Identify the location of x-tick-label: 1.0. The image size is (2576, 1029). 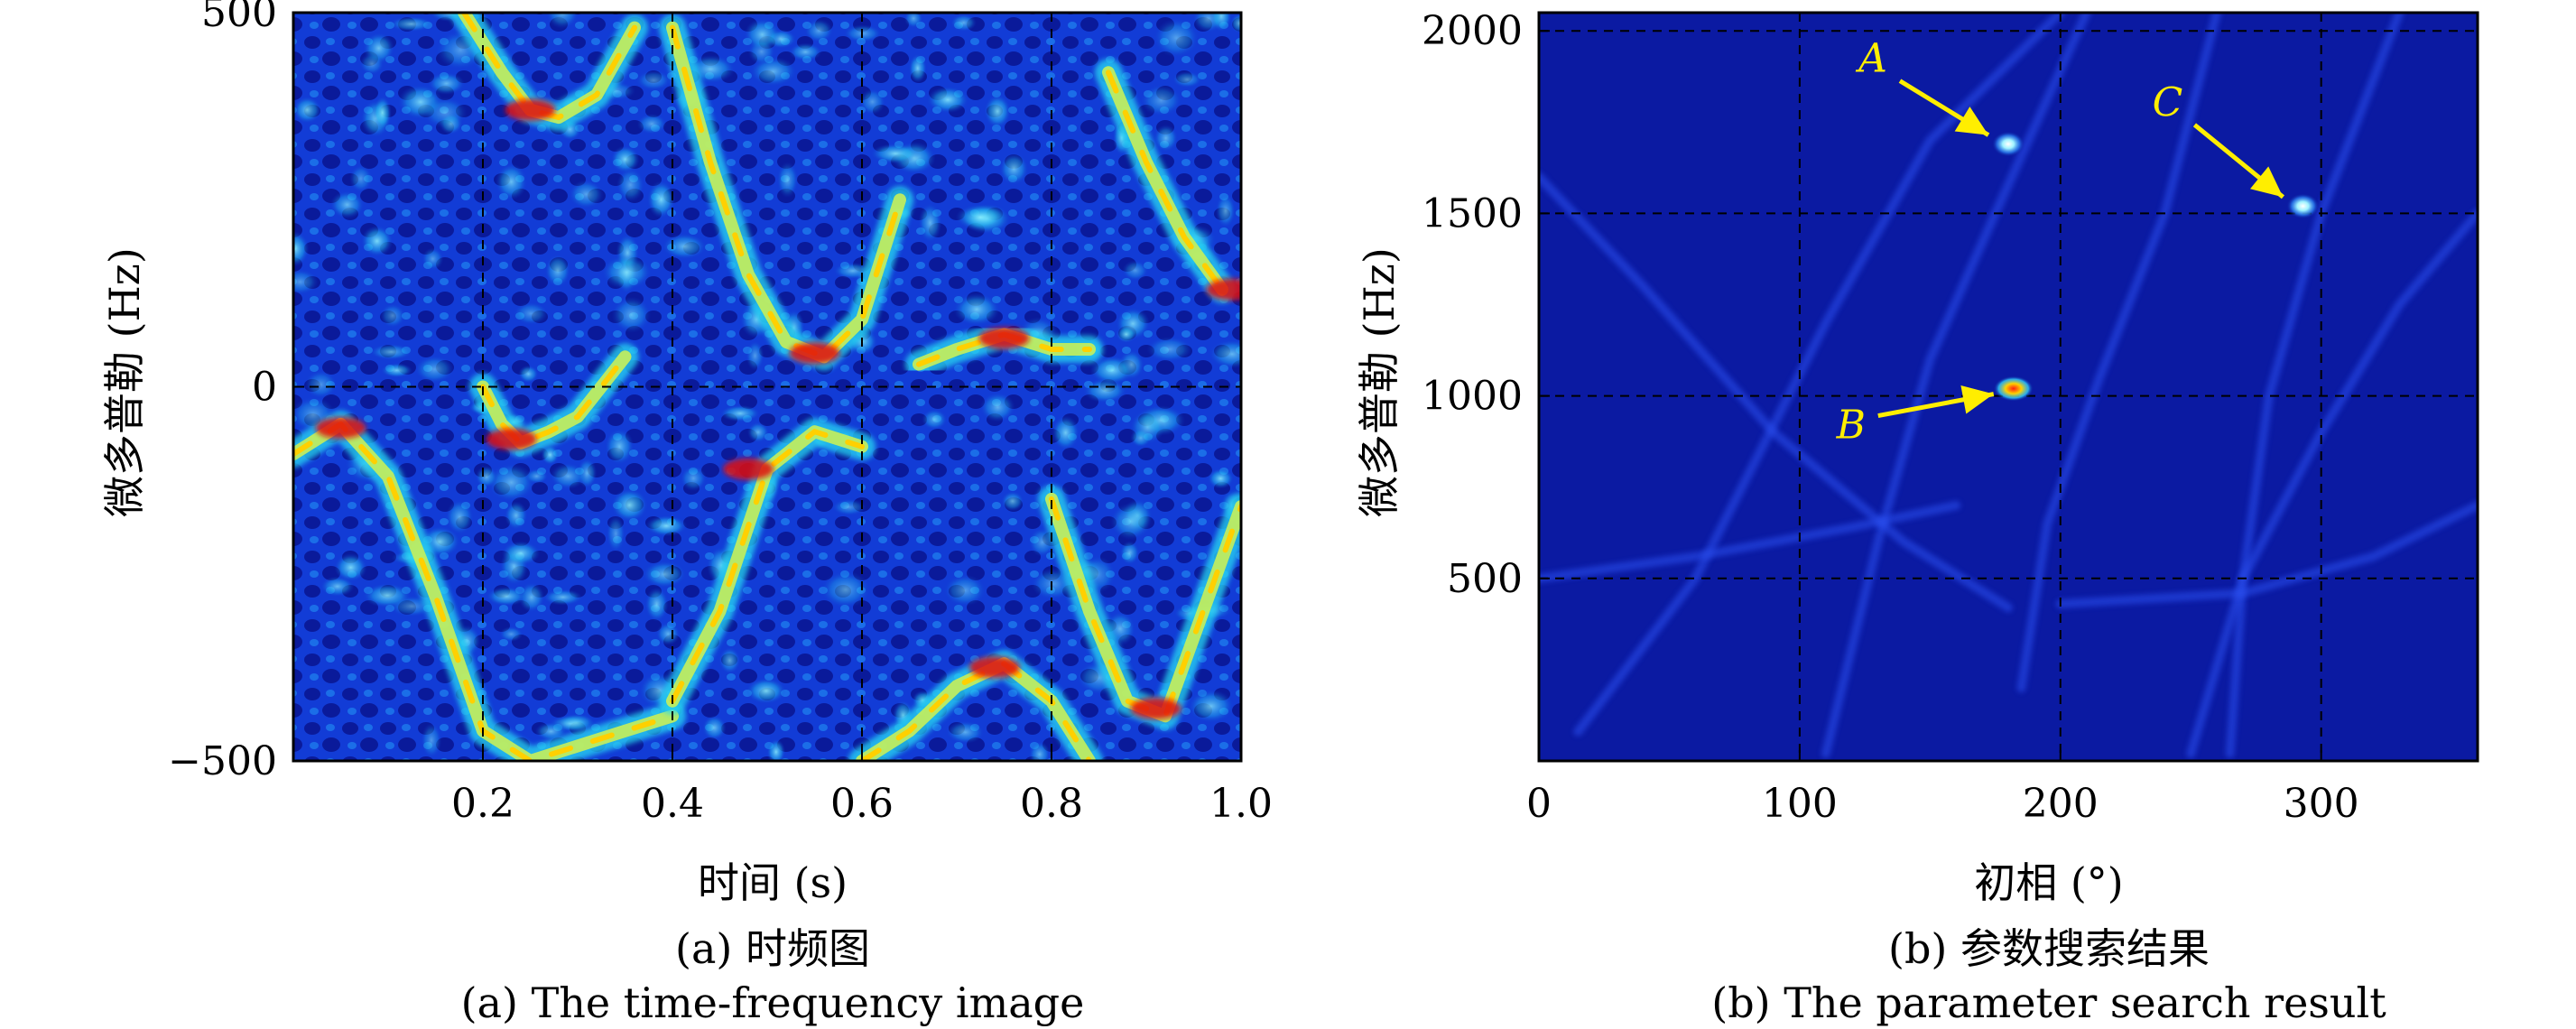
(1241, 804).